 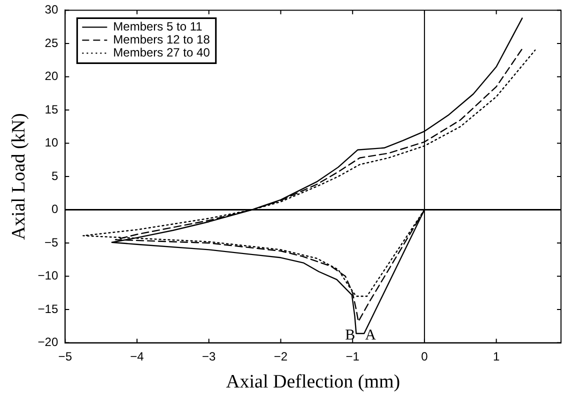 What do you see at coordinates (54, 209) in the screenshot?
I see `y-tick-label: 0` at bounding box center [54, 209].